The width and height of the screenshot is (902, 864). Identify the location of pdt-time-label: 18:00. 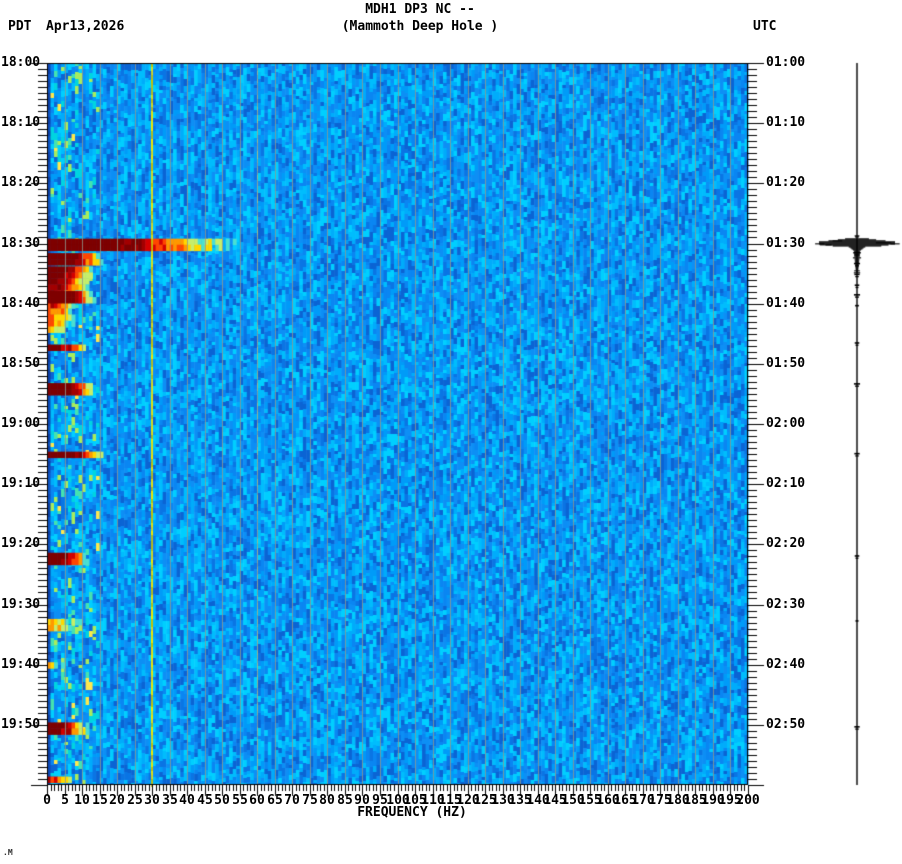
(21, 62).